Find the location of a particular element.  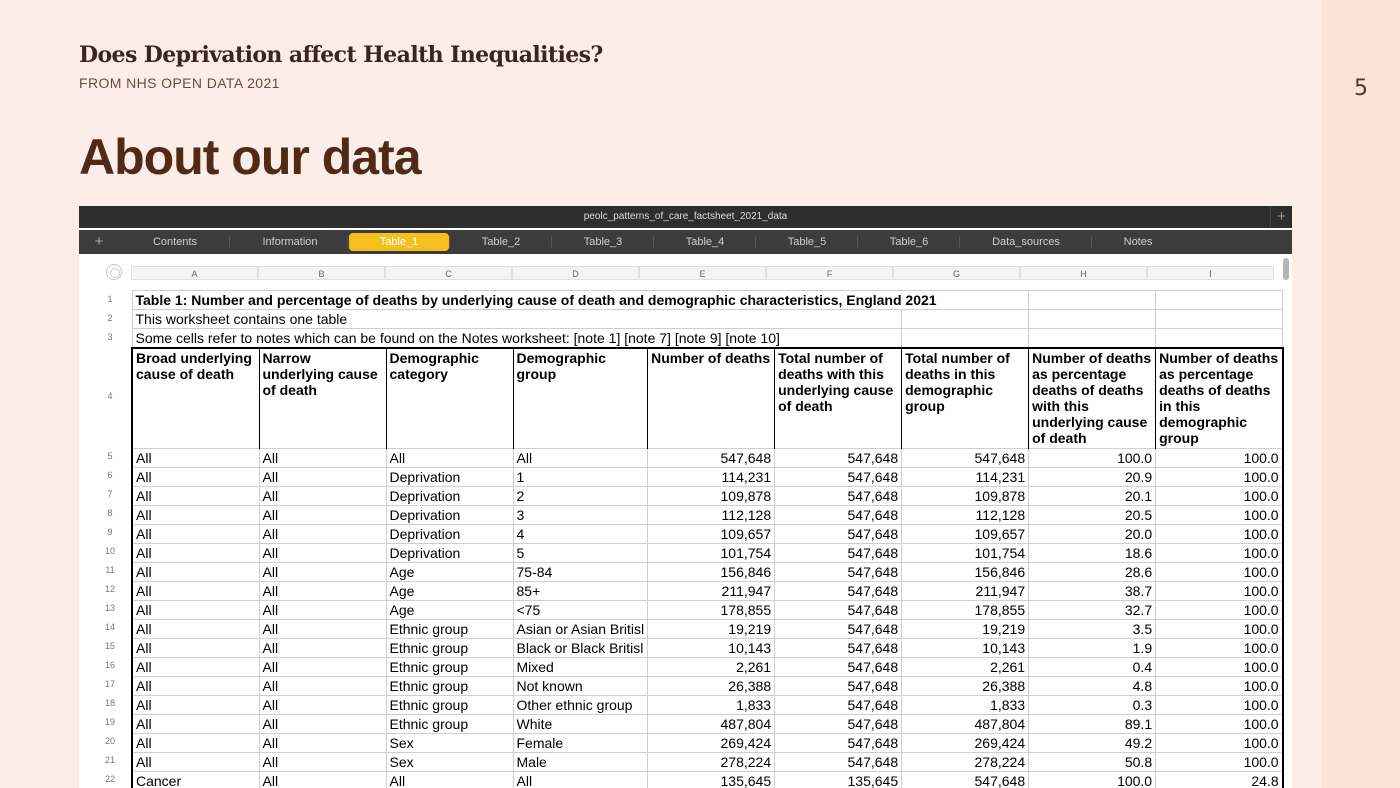

row-number: 15 is located at coordinates (109, 645).